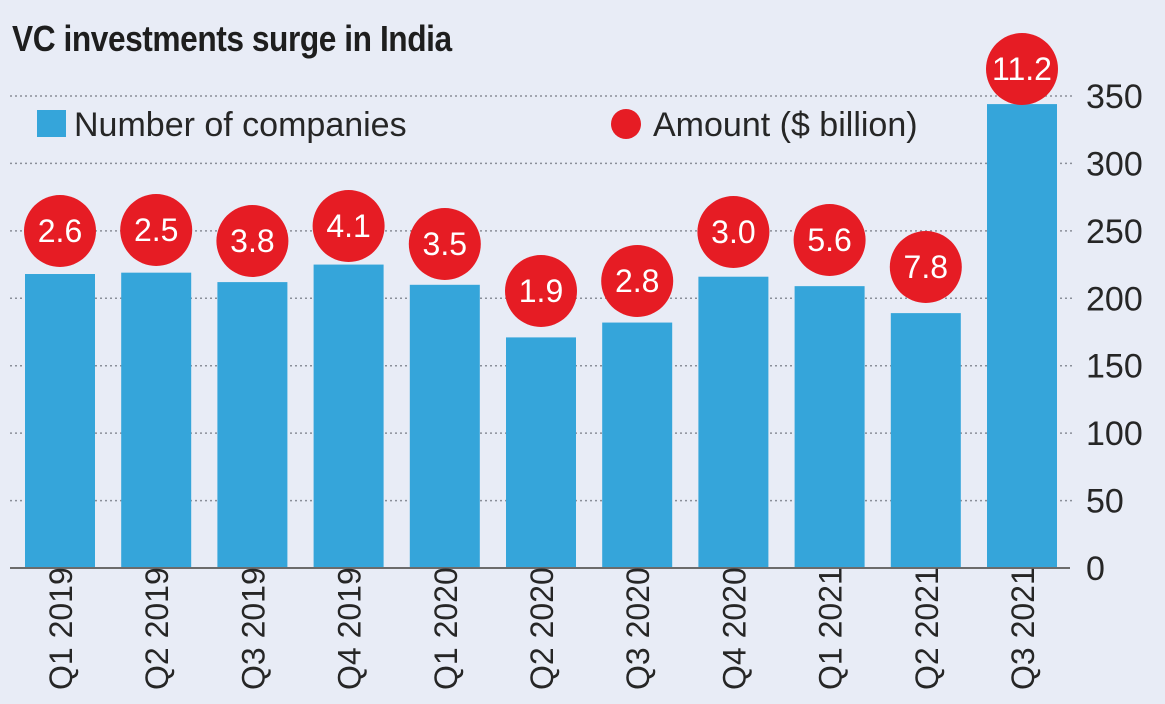 The width and height of the screenshot is (1165, 704). Describe the element at coordinates (240, 125) in the screenshot. I see `legend-label-companies: Number of companies` at that location.